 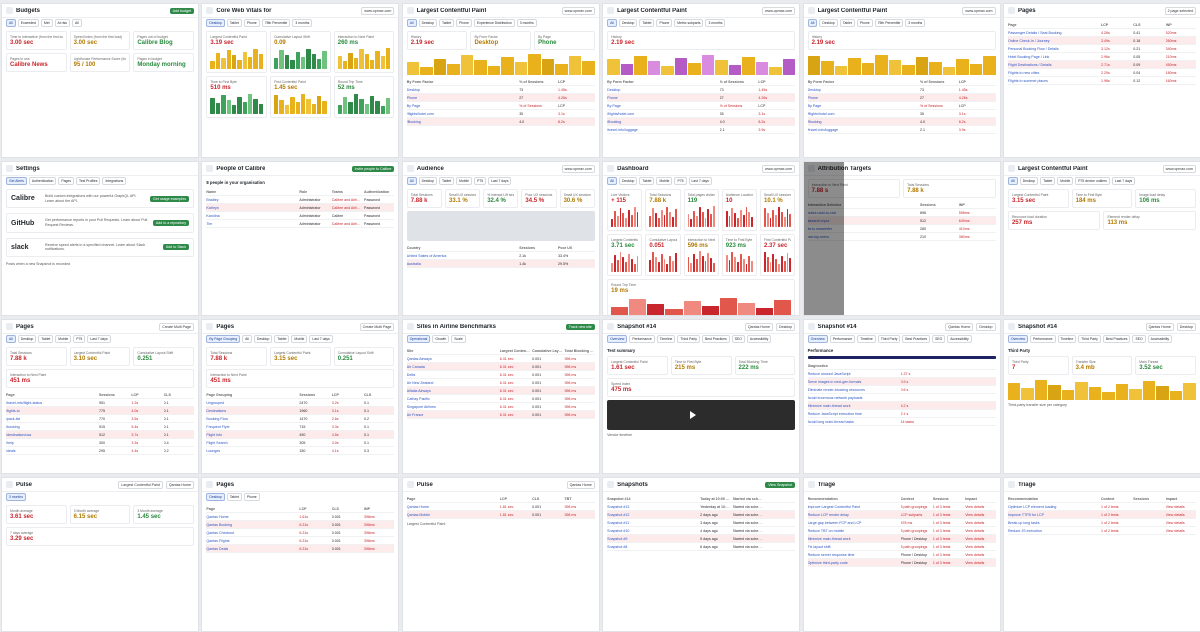 What do you see at coordinates (100, 536) in the screenshot?
I see `metric-card: 7 days average 3.29 sec` at bounding box center [100, 536].